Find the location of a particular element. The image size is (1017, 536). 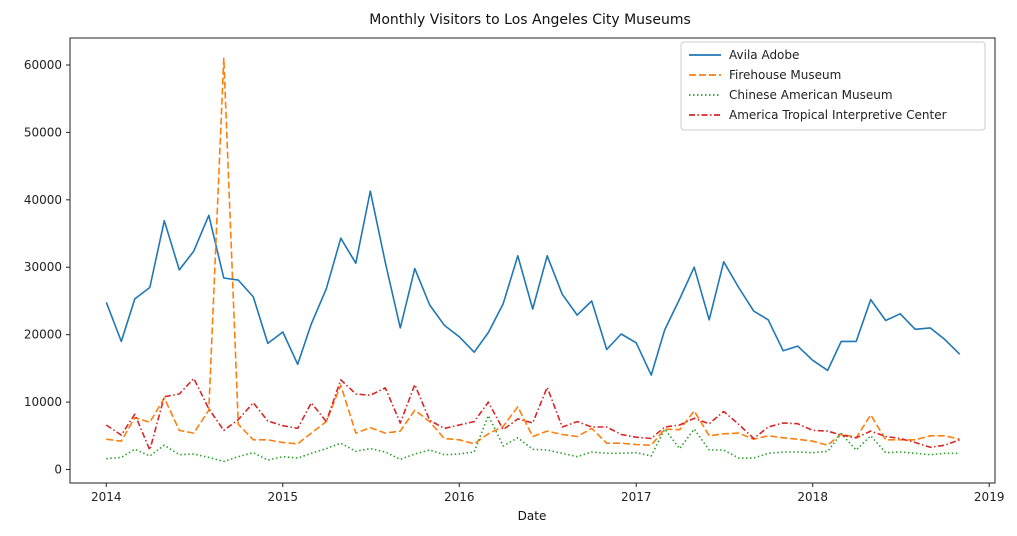

x-tick-label: 2014 is located at coordinates (106, 497).